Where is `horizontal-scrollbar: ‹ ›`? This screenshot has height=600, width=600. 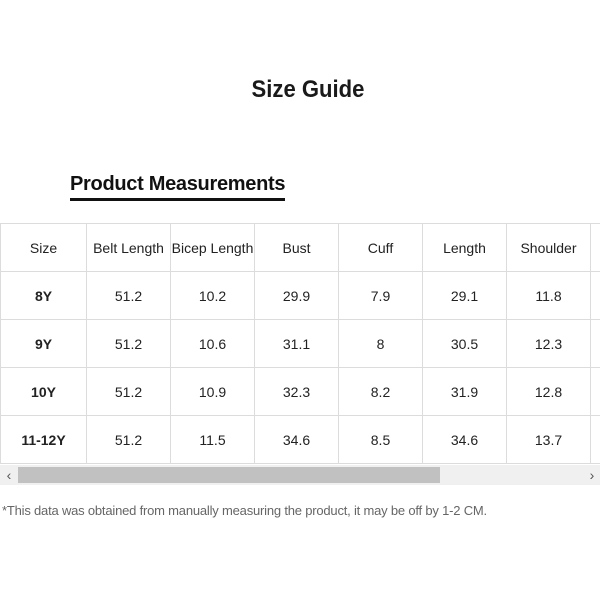
horizontal-scrollbar: ‹ › is located at coordinates (300, 475).